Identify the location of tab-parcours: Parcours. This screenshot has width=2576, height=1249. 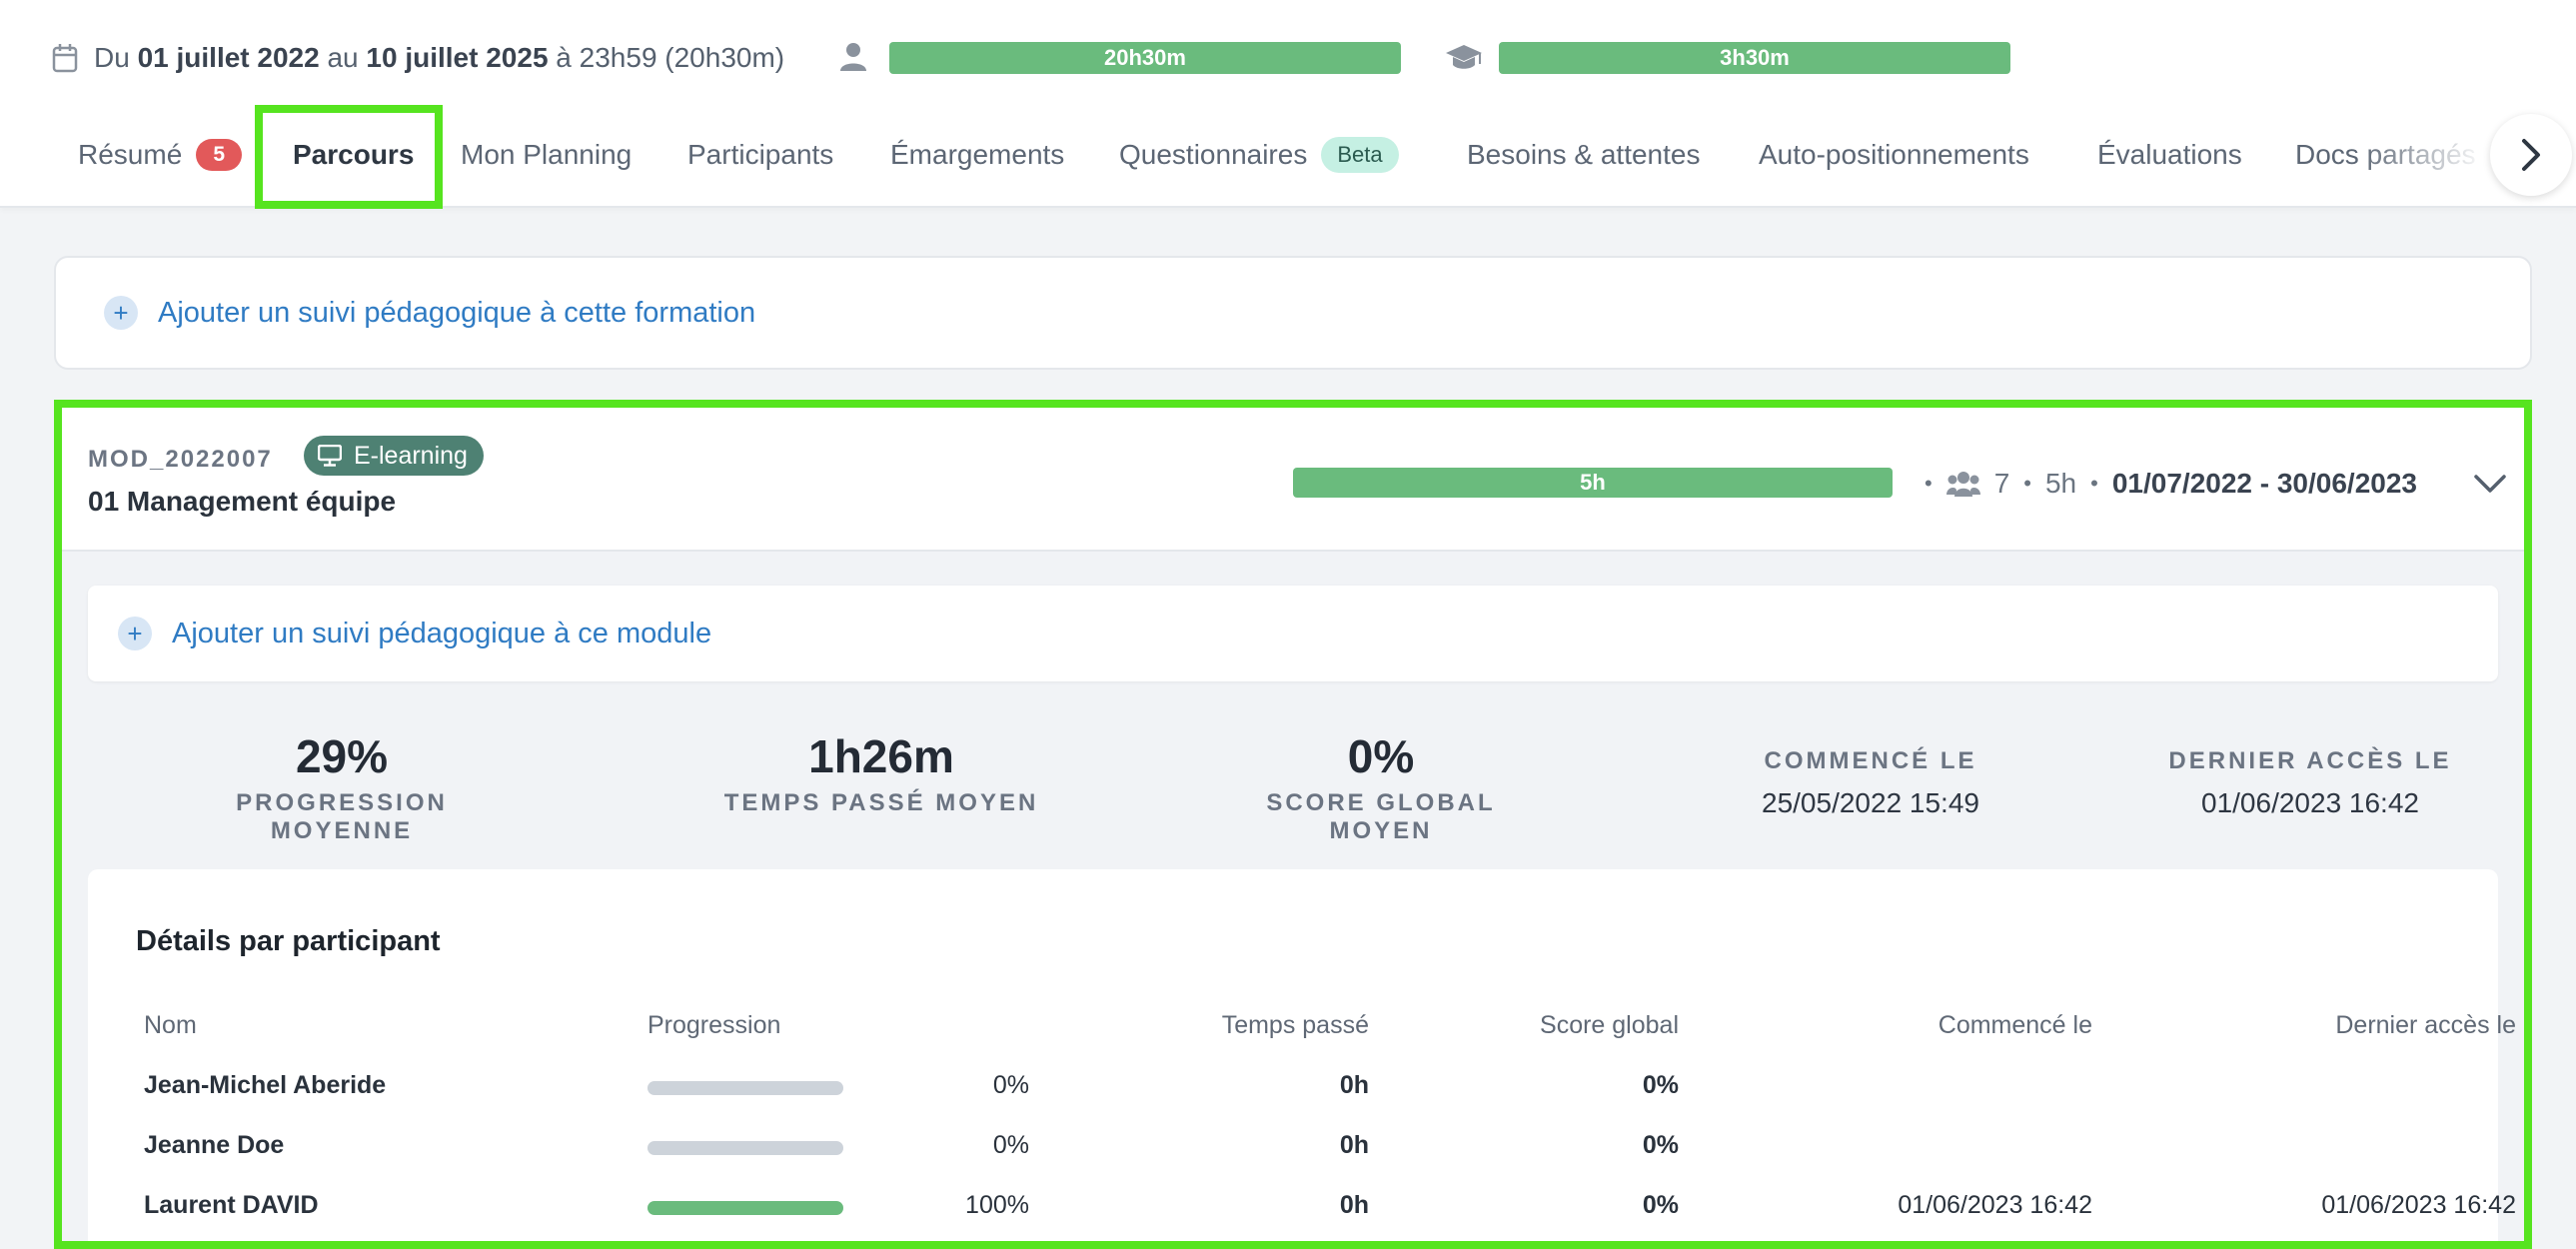
(354, 154).